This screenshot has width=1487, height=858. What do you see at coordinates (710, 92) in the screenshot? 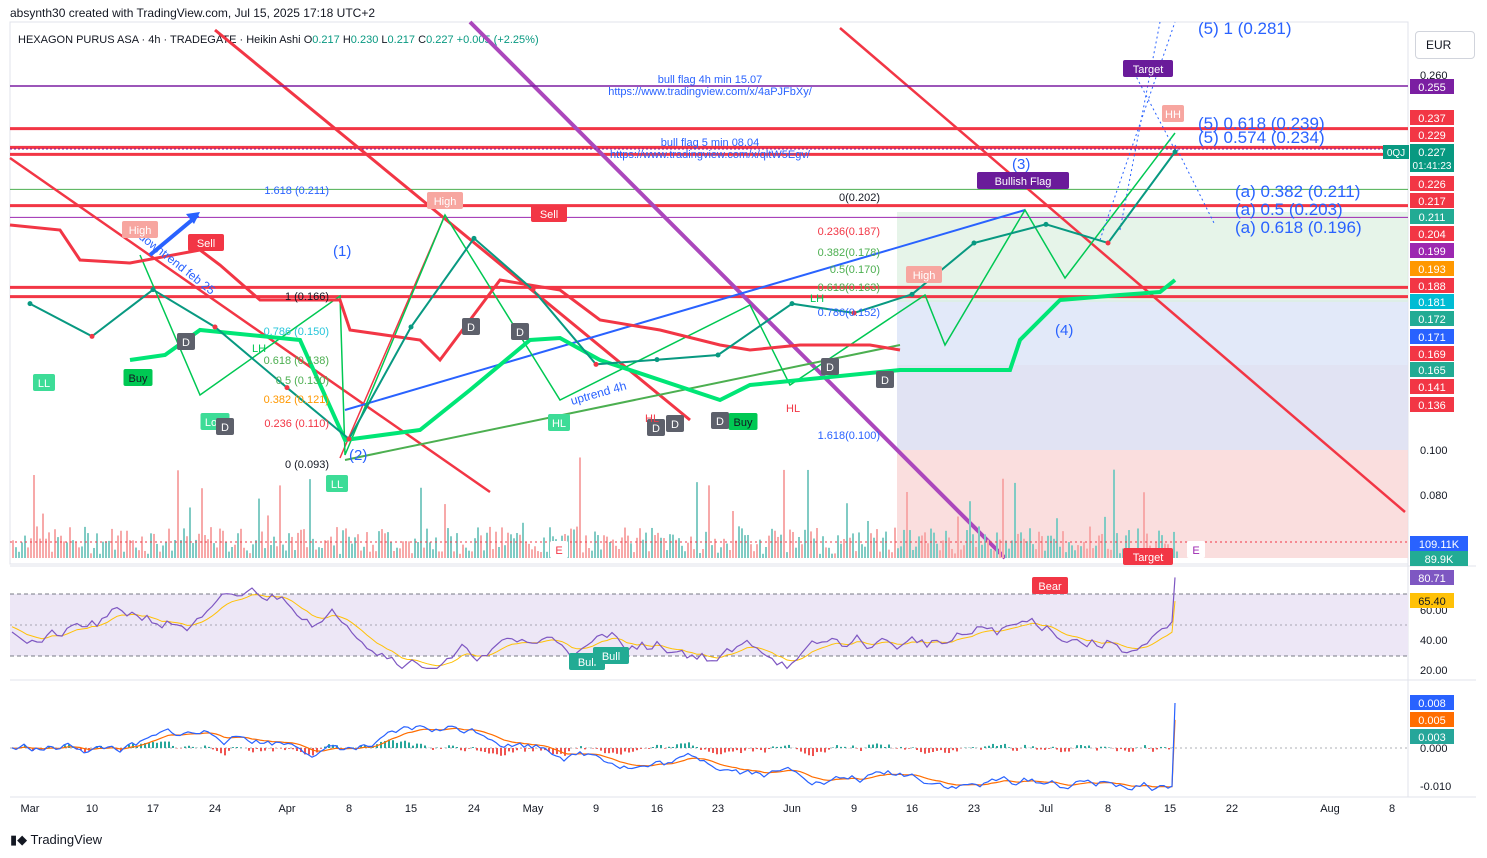
I see `bull-flag-4h-url: https://www.tradingview.com/x/4aPJFbXy/` at bounding box center [710, 92].